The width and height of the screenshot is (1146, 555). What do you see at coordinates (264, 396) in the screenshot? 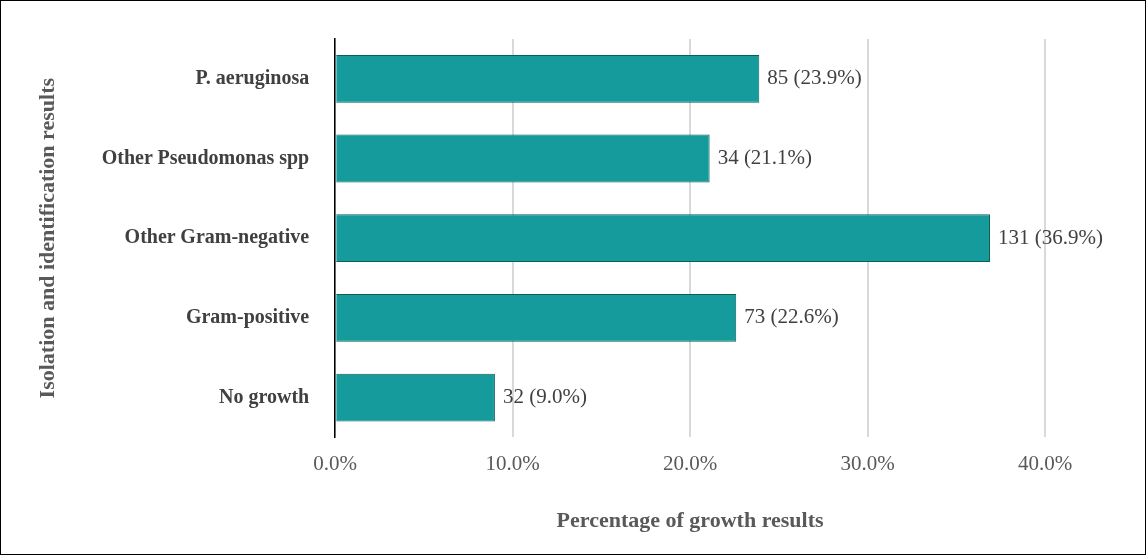
I see `y-tick-label: No growth` at bounding box center [264, 396].